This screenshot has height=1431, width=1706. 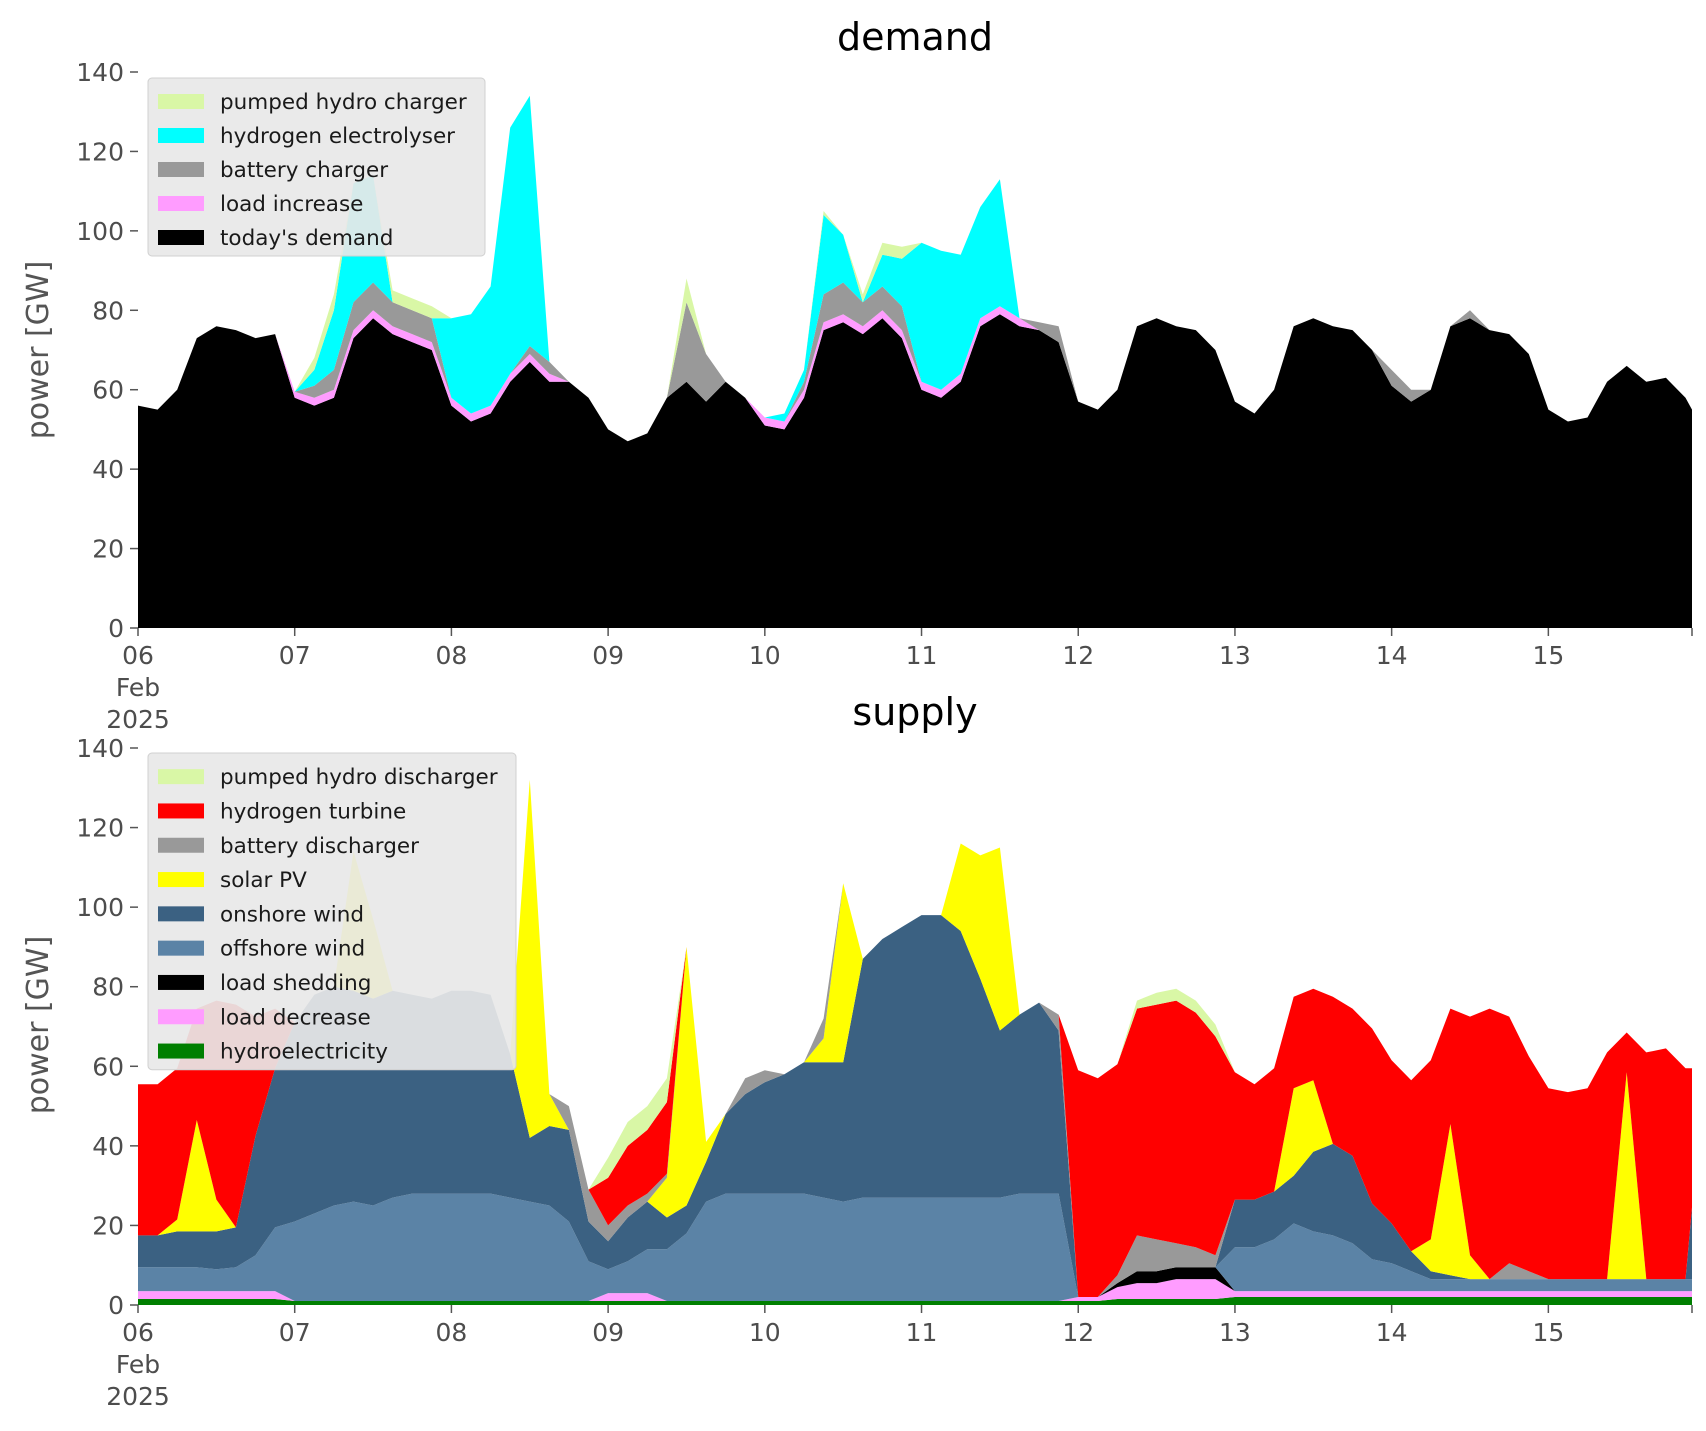 I want to click on legend-label: solar PV, so click(x=263, y=880).